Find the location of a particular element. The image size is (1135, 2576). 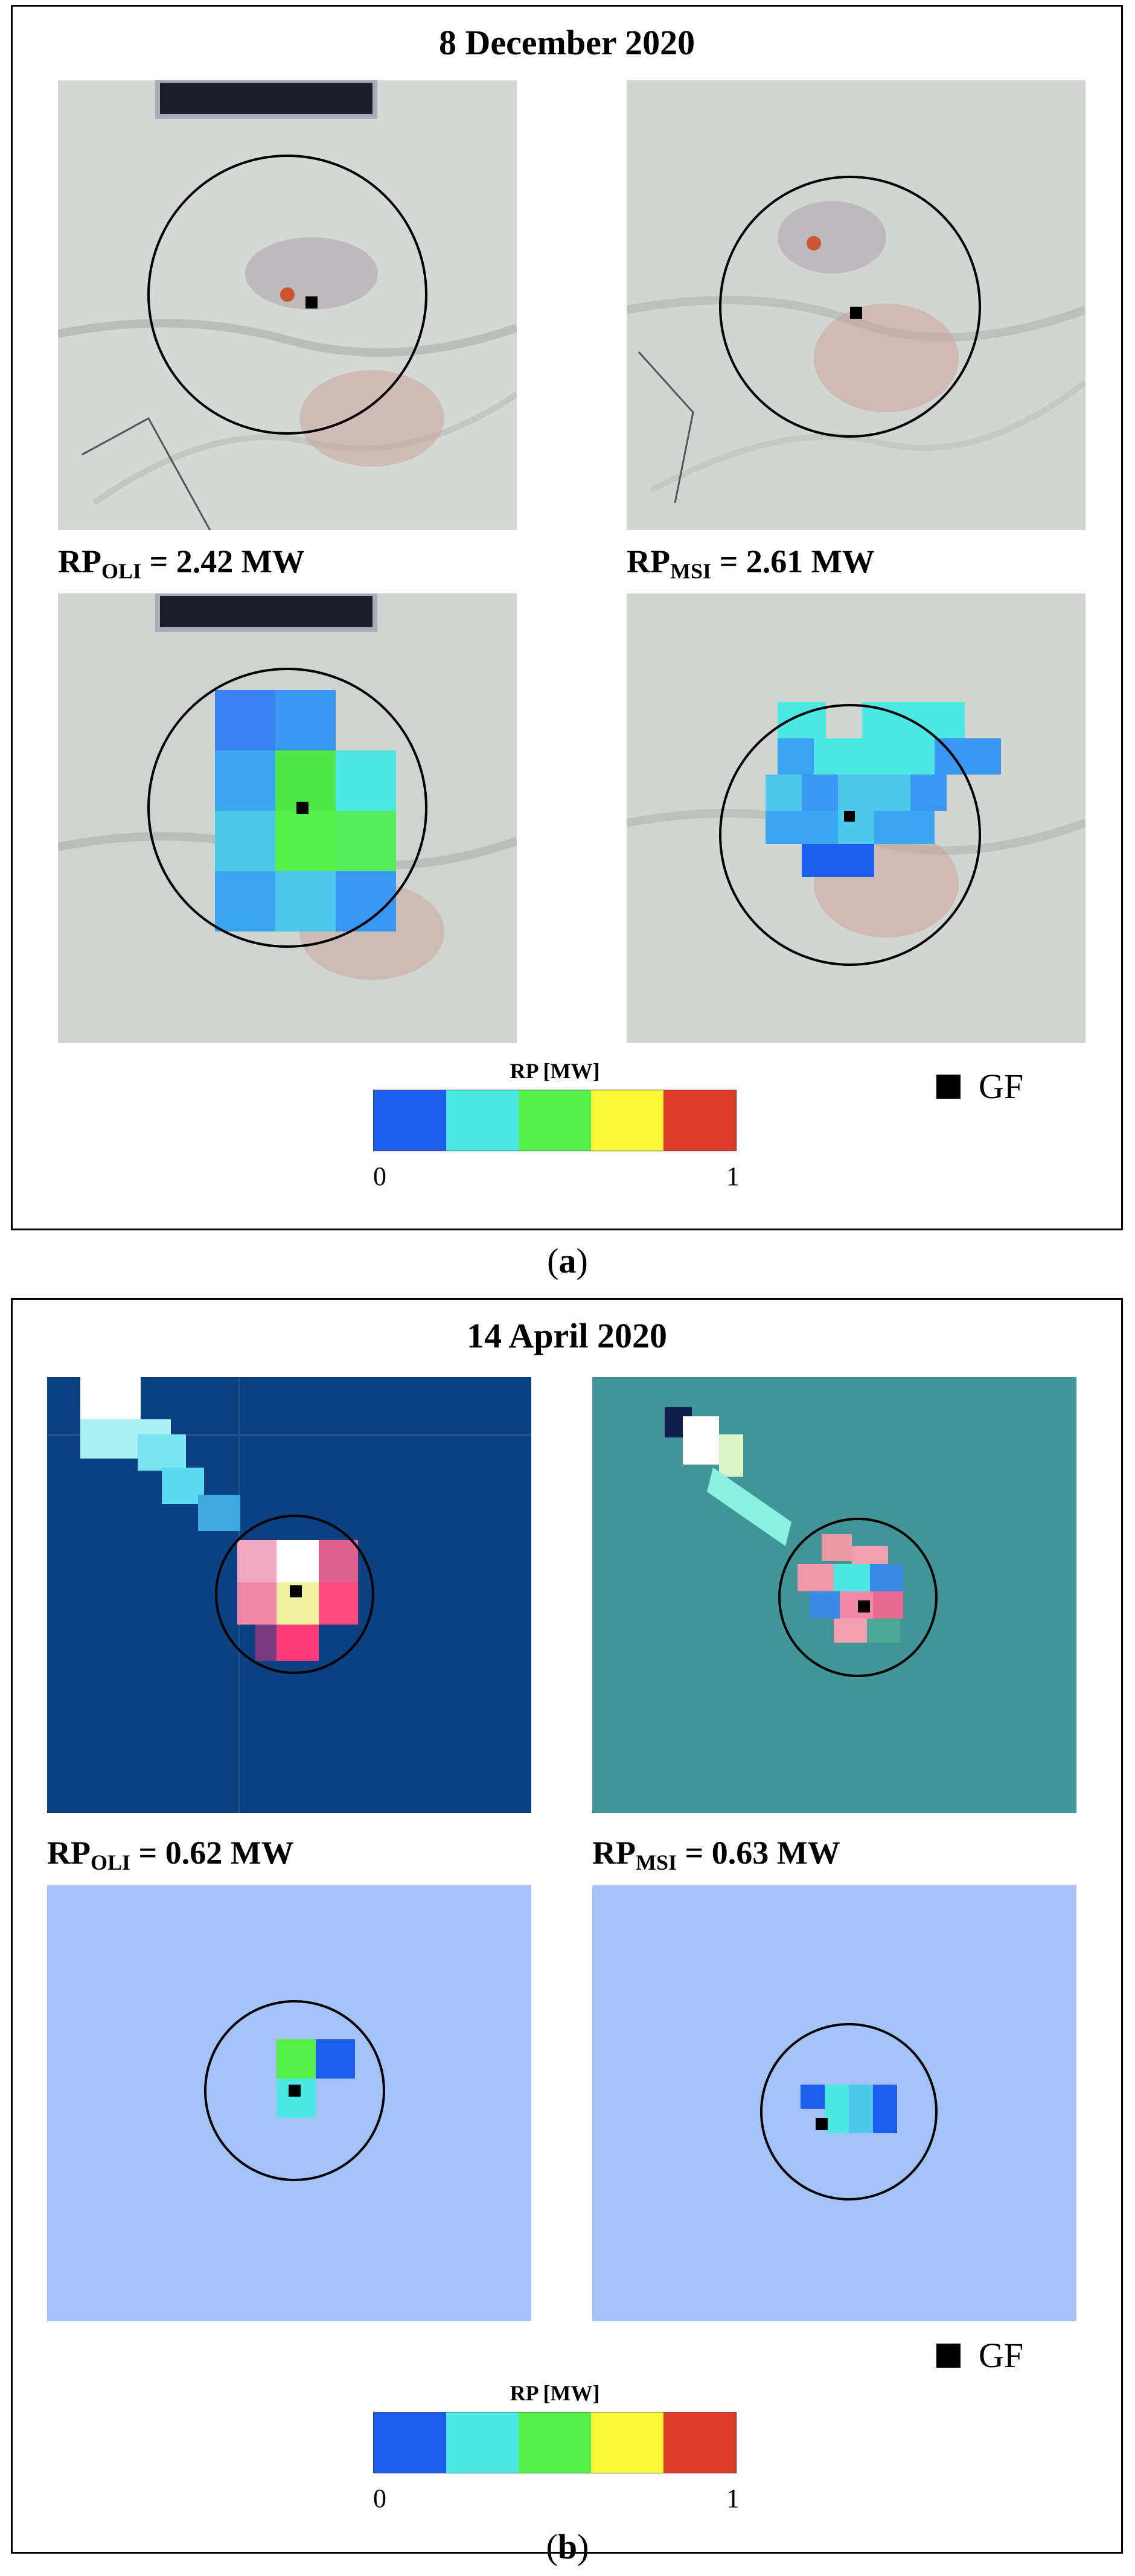

rp-map-oli-dec is located at coordinates (287, 818).